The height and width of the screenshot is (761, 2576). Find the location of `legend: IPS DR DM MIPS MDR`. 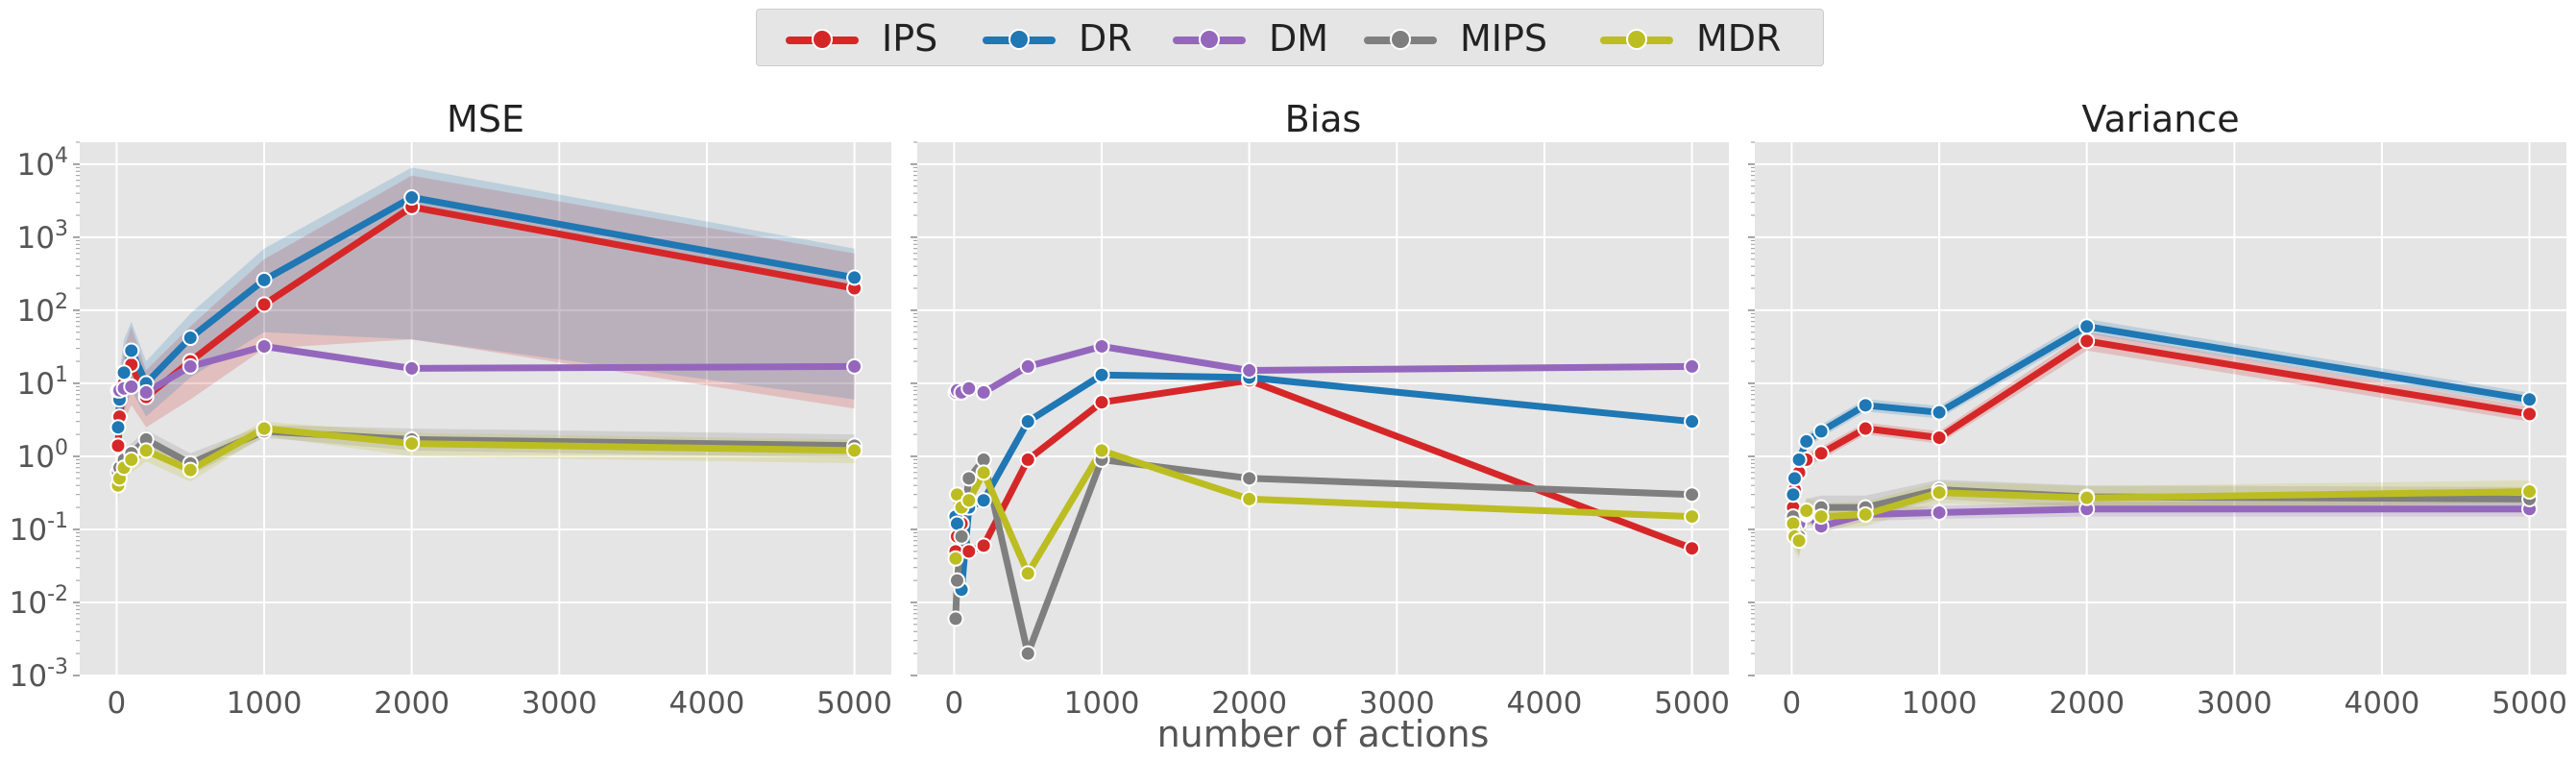

legend: IPS DR DM MIPS MDR is located at coordinates (1290, 37).